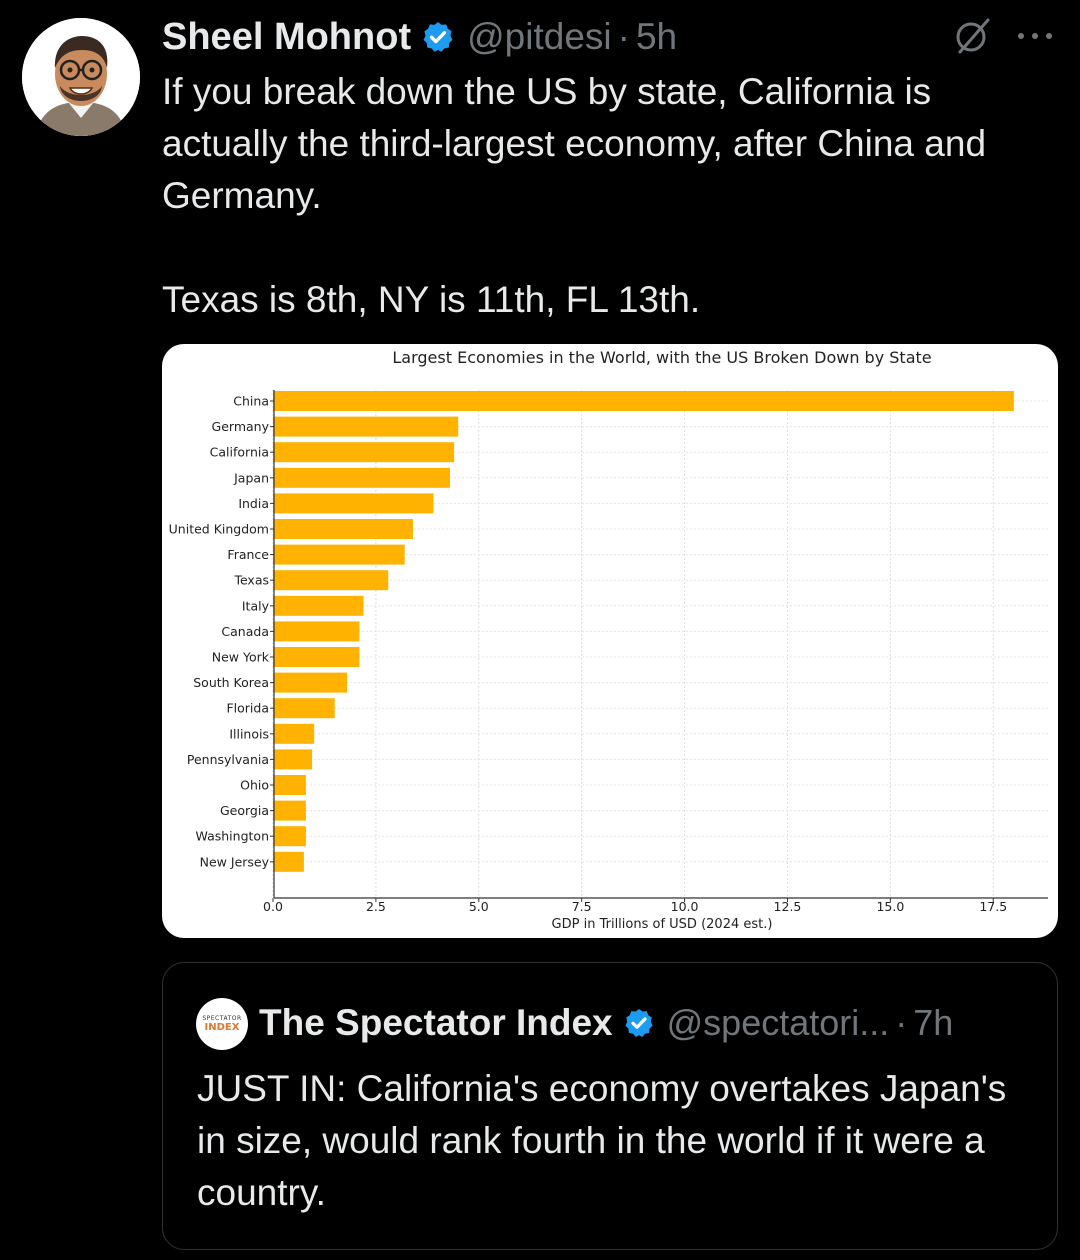 The image size is (1080, 1260). Describe the element at coordinates (304, 708) in the screenshot. I see `bar-florida` at that location.